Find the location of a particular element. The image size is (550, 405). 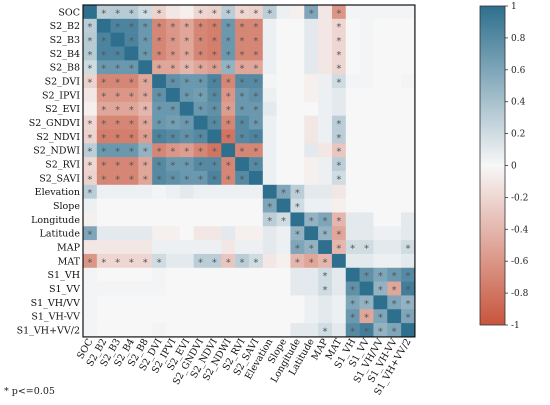

row-label: SOC is located at coordinates (69, 12).